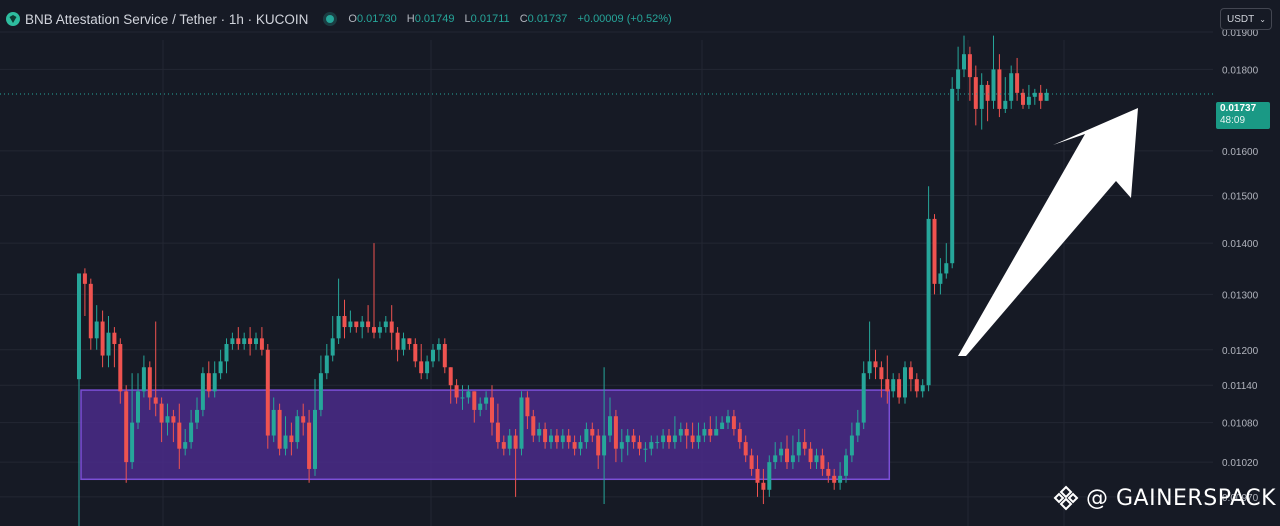 The width and height of the screenshot is (1280, 526). I want to click on y-axis-tick-label: 0.01300, so click(1240, 295).